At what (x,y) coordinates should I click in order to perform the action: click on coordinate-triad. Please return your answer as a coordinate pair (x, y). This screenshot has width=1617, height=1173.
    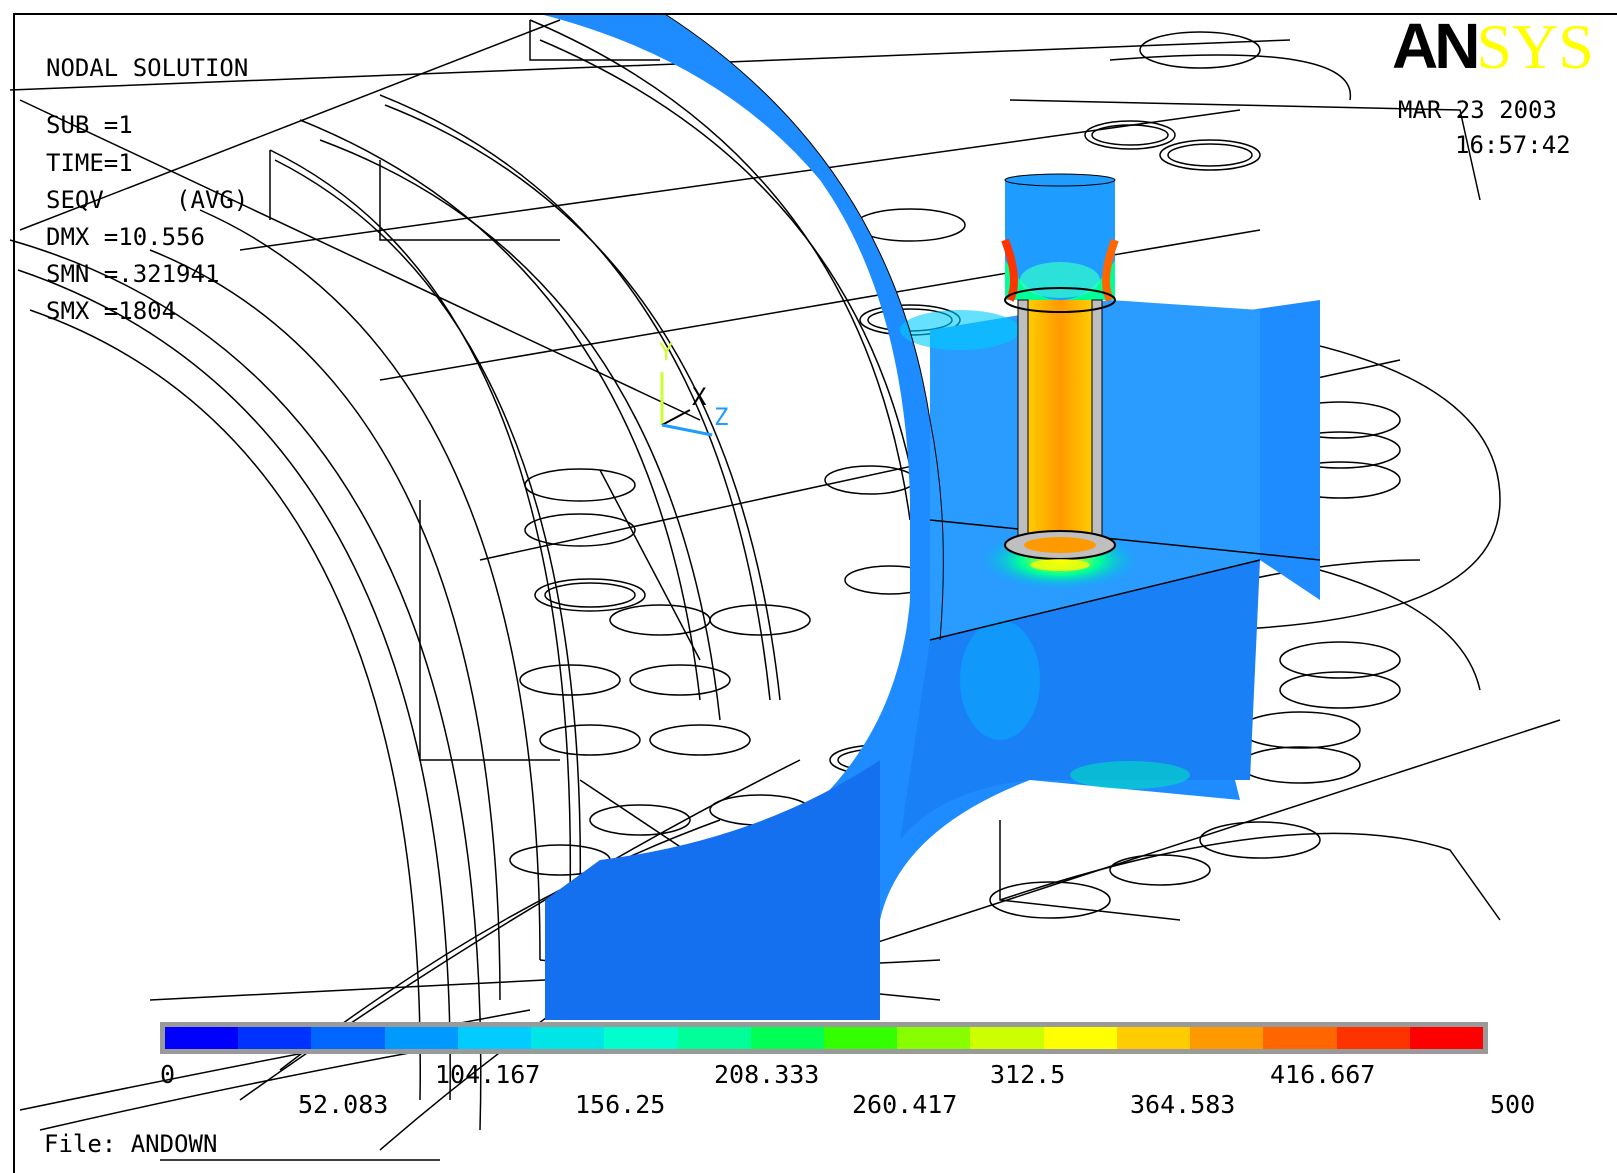
    Looking at the image, I should click on (686, 404).